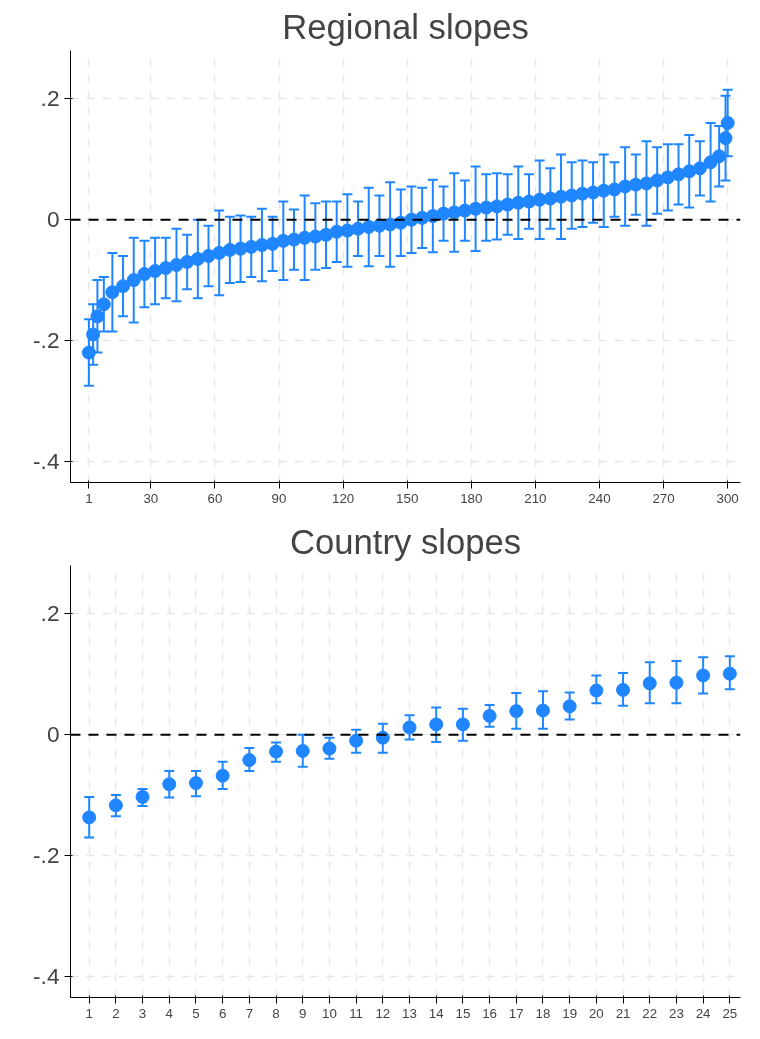 This screenshot has width=760, height=1039. Describe the element at coordinates (196, 1013) in the screenshot. I see `x-tick-label: 5` at that location.